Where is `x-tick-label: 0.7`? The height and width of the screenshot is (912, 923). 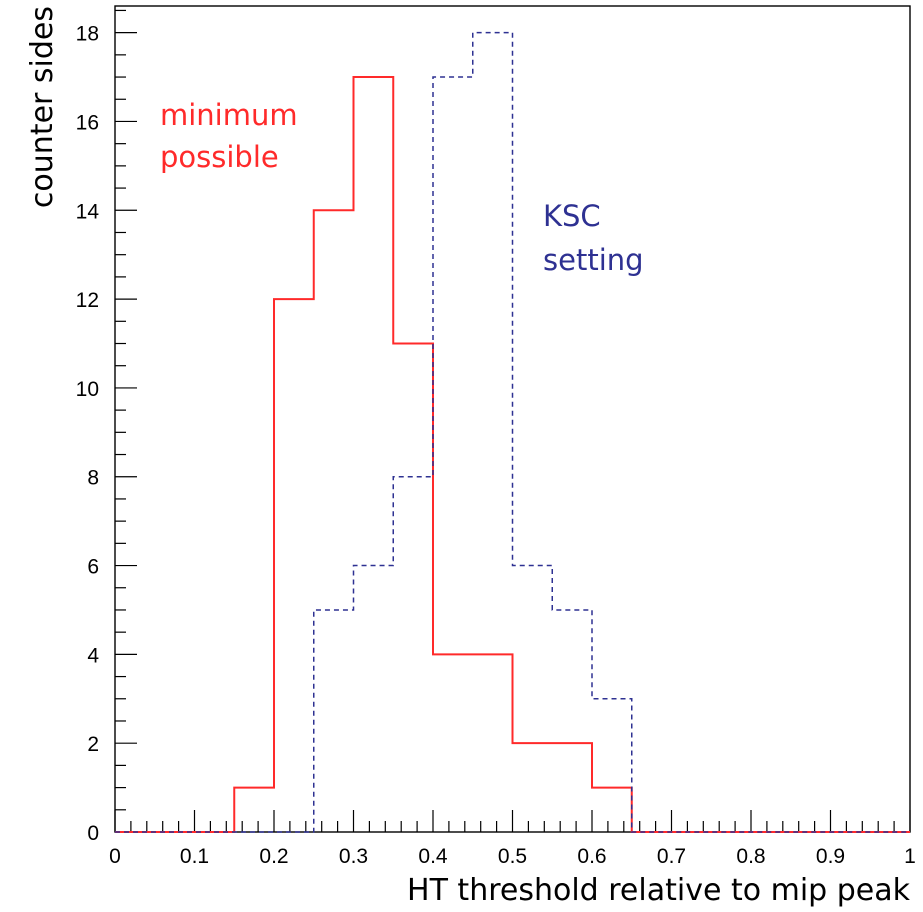
x-tick-label: 0.7 is located at coordinates (671, 856).